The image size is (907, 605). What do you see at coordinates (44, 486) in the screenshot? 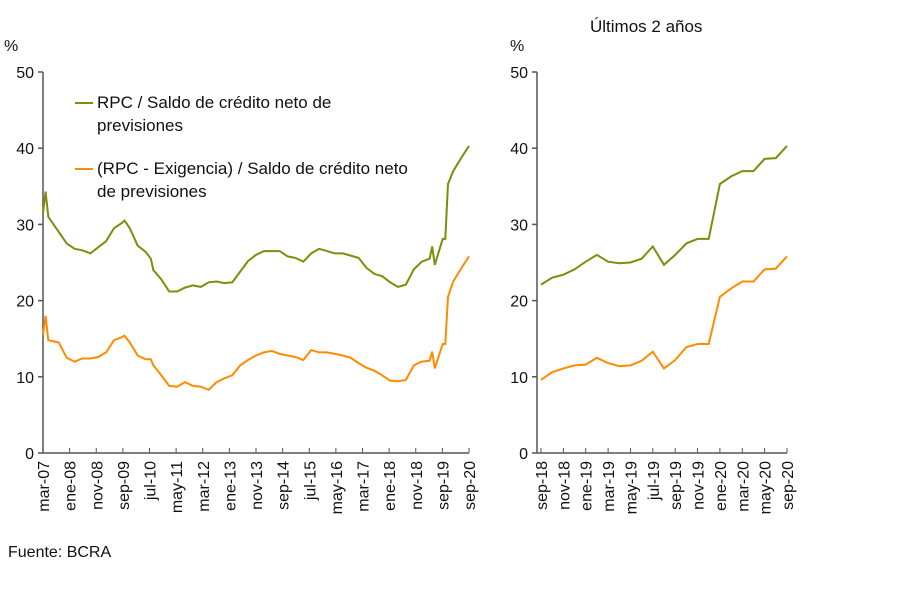
I see `x-tick-label: mar-07` at bounding box center [44, 486].